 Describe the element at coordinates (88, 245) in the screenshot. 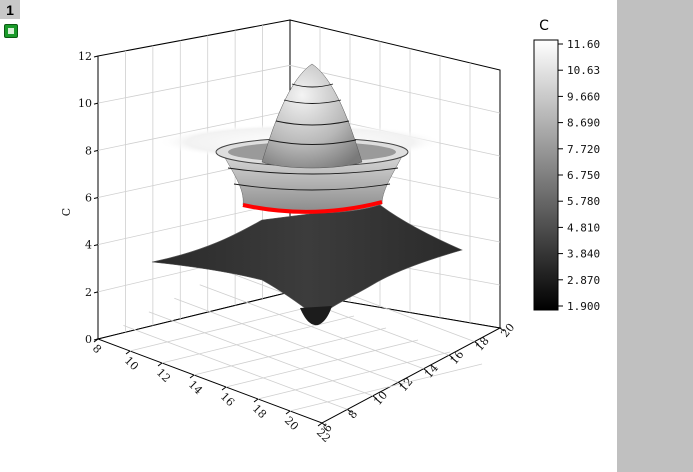

I see `z-tick-label: 4` at that location.